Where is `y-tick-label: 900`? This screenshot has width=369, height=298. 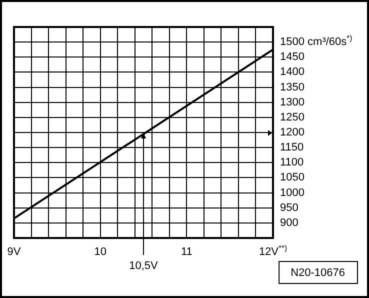 y-tick-label: 900 is located at coordinates (289, 222).